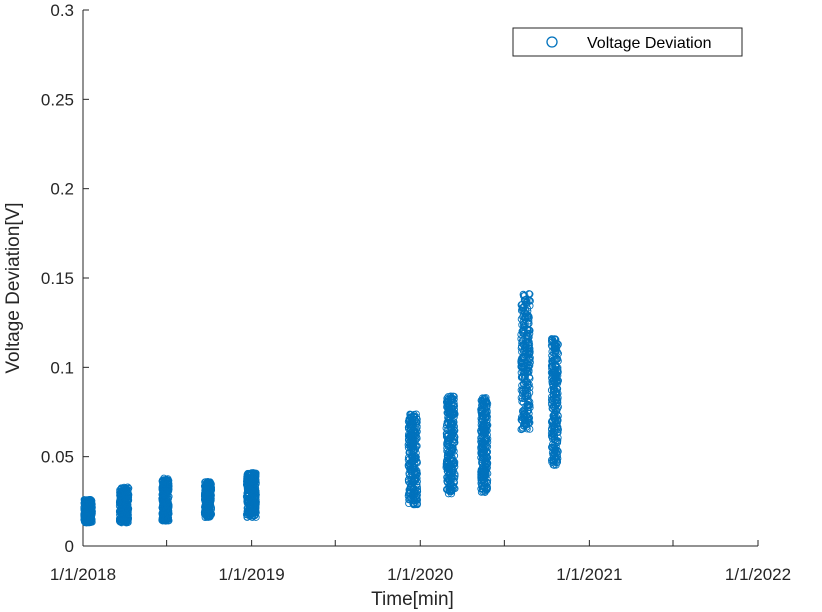  I want to click on x-tick-label: 1/1/2021, so click(589, 574).